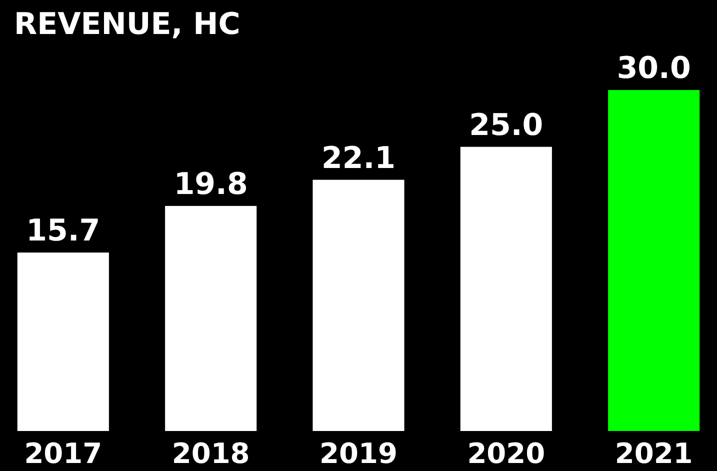  Describe the element at coordinates (63, 453) in the screenshot. I see `x-tick-label: 2017` at that location.